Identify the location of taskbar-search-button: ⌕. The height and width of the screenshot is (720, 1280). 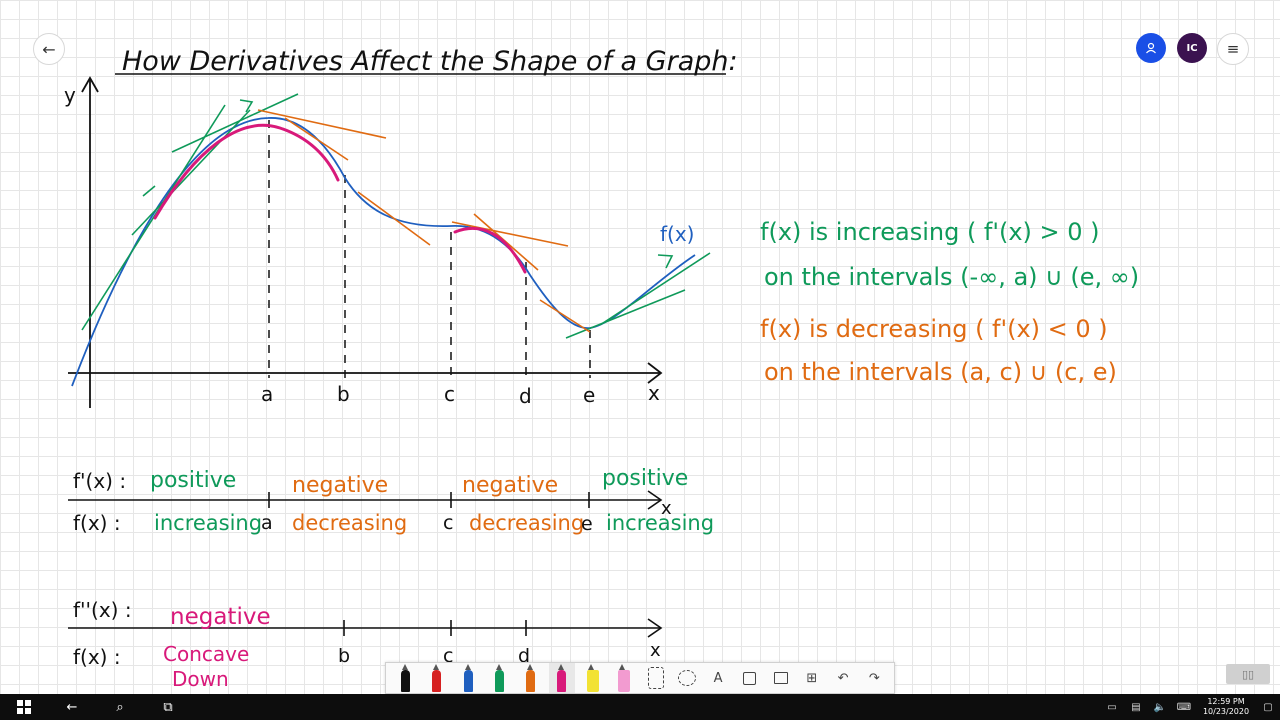
(120, 707).